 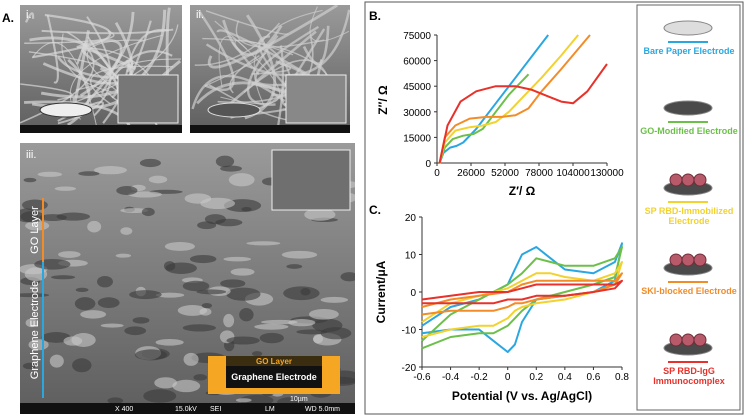 What do you see at coordinates (383, 100) in the screenshot?
I see `y-axis-label: Z″/ Ω` at bounding box center [383, 100].